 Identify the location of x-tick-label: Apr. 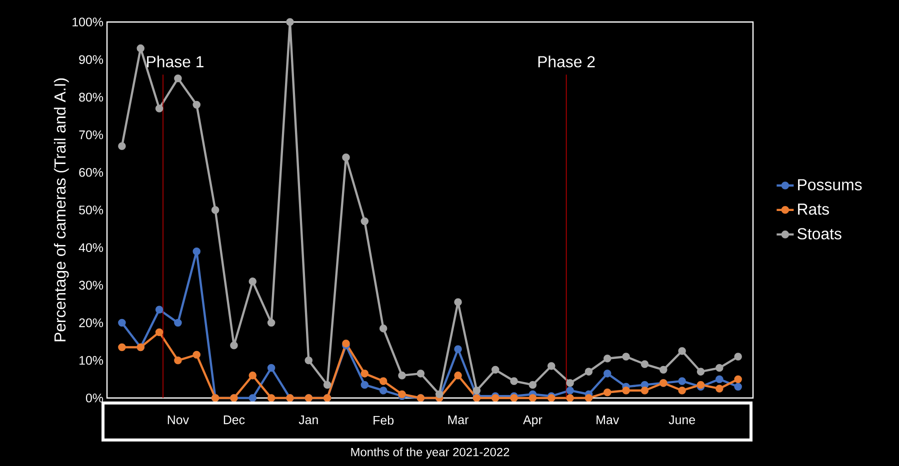
(532, 421).